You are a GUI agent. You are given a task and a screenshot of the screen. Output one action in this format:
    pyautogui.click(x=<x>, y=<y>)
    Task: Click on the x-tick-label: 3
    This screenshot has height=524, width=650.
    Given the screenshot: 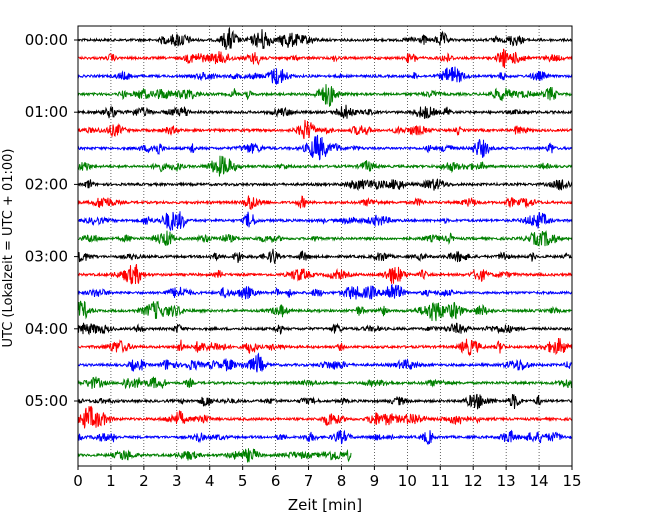 What is the action you would take?
    pyautogui.click(x=177, y=481)
    